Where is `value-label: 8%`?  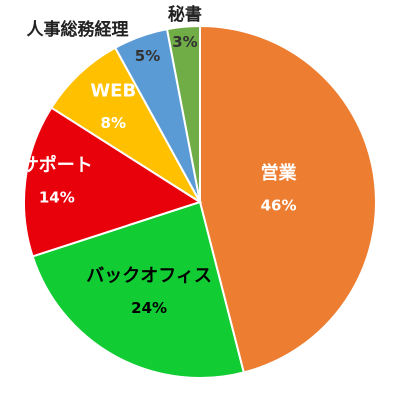
value-label: 8% is located at coordinates (113, 123).